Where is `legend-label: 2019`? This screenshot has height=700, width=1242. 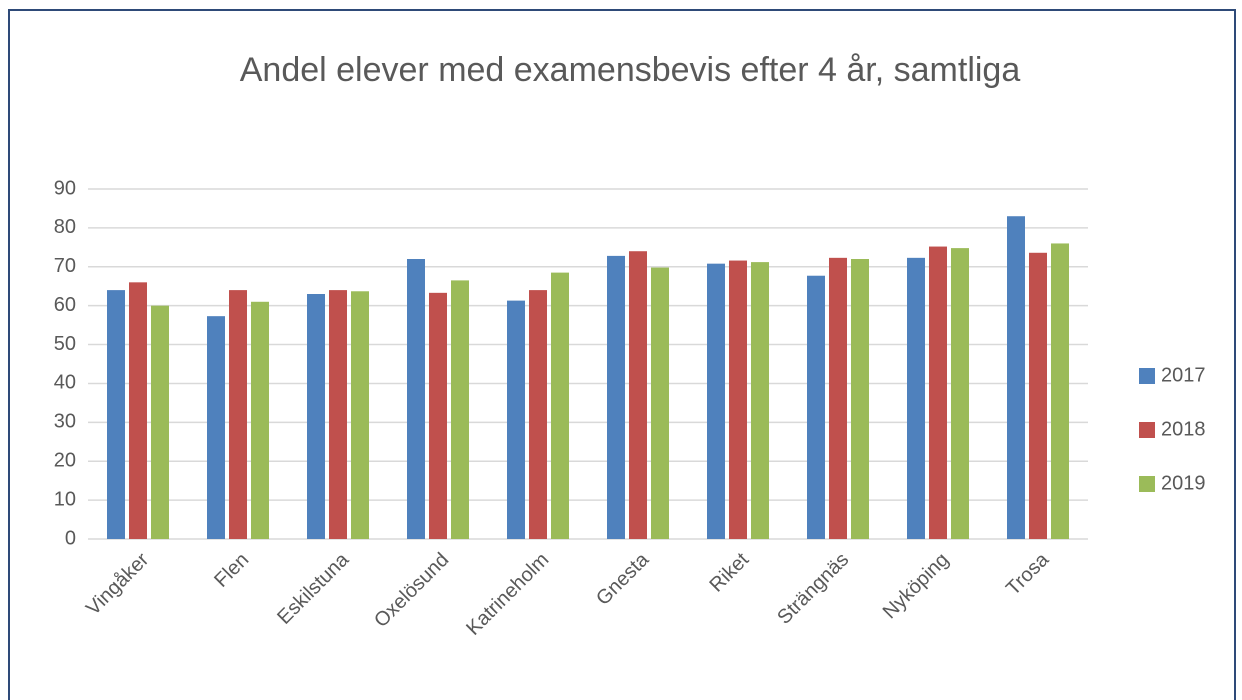
legend-label: 2019 is located at coordinates (1183, 483).